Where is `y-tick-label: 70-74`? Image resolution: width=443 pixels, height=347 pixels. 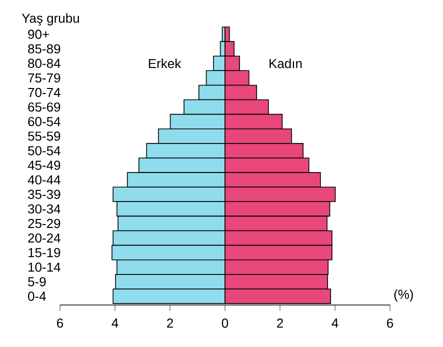 y-tick-label: 70-74 is located at coordinates (44, 93).